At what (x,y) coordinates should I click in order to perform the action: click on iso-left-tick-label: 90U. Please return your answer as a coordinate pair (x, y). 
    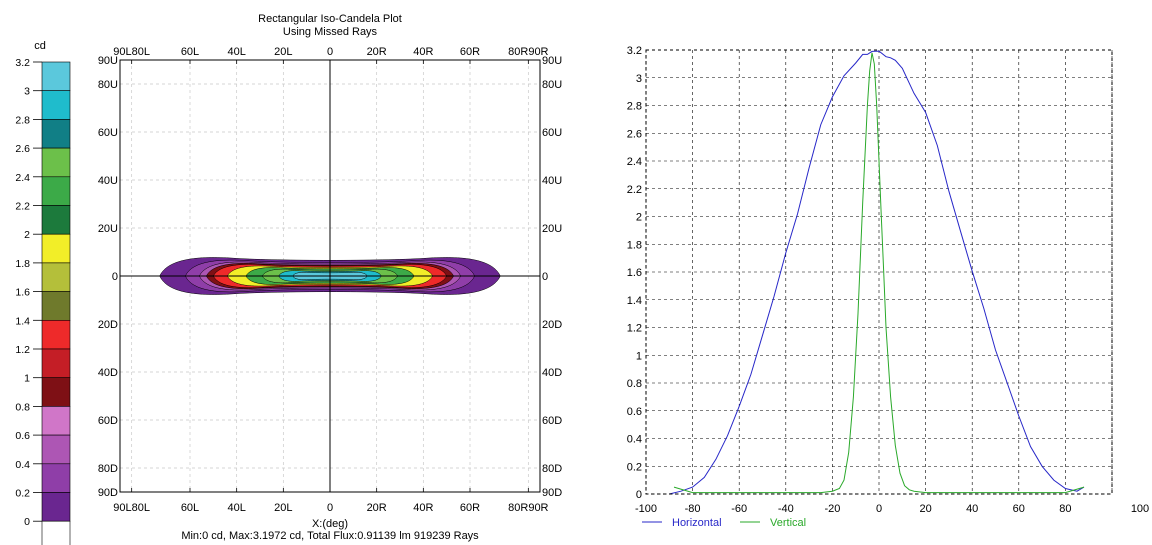
    Looking at the image, I should click on (108, 61).